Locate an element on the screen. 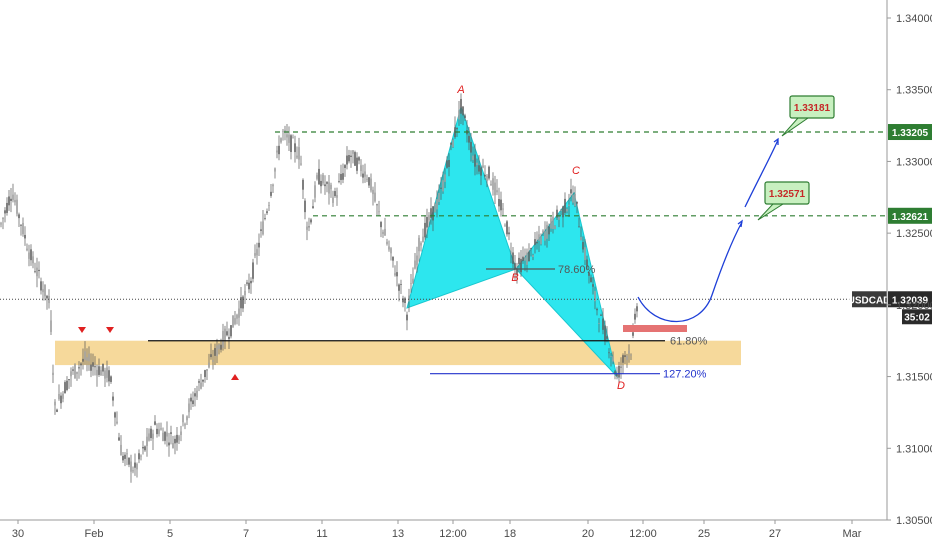 The image size is (932, 550). fib-label: 127.20% is located at coordinates (685, 375).